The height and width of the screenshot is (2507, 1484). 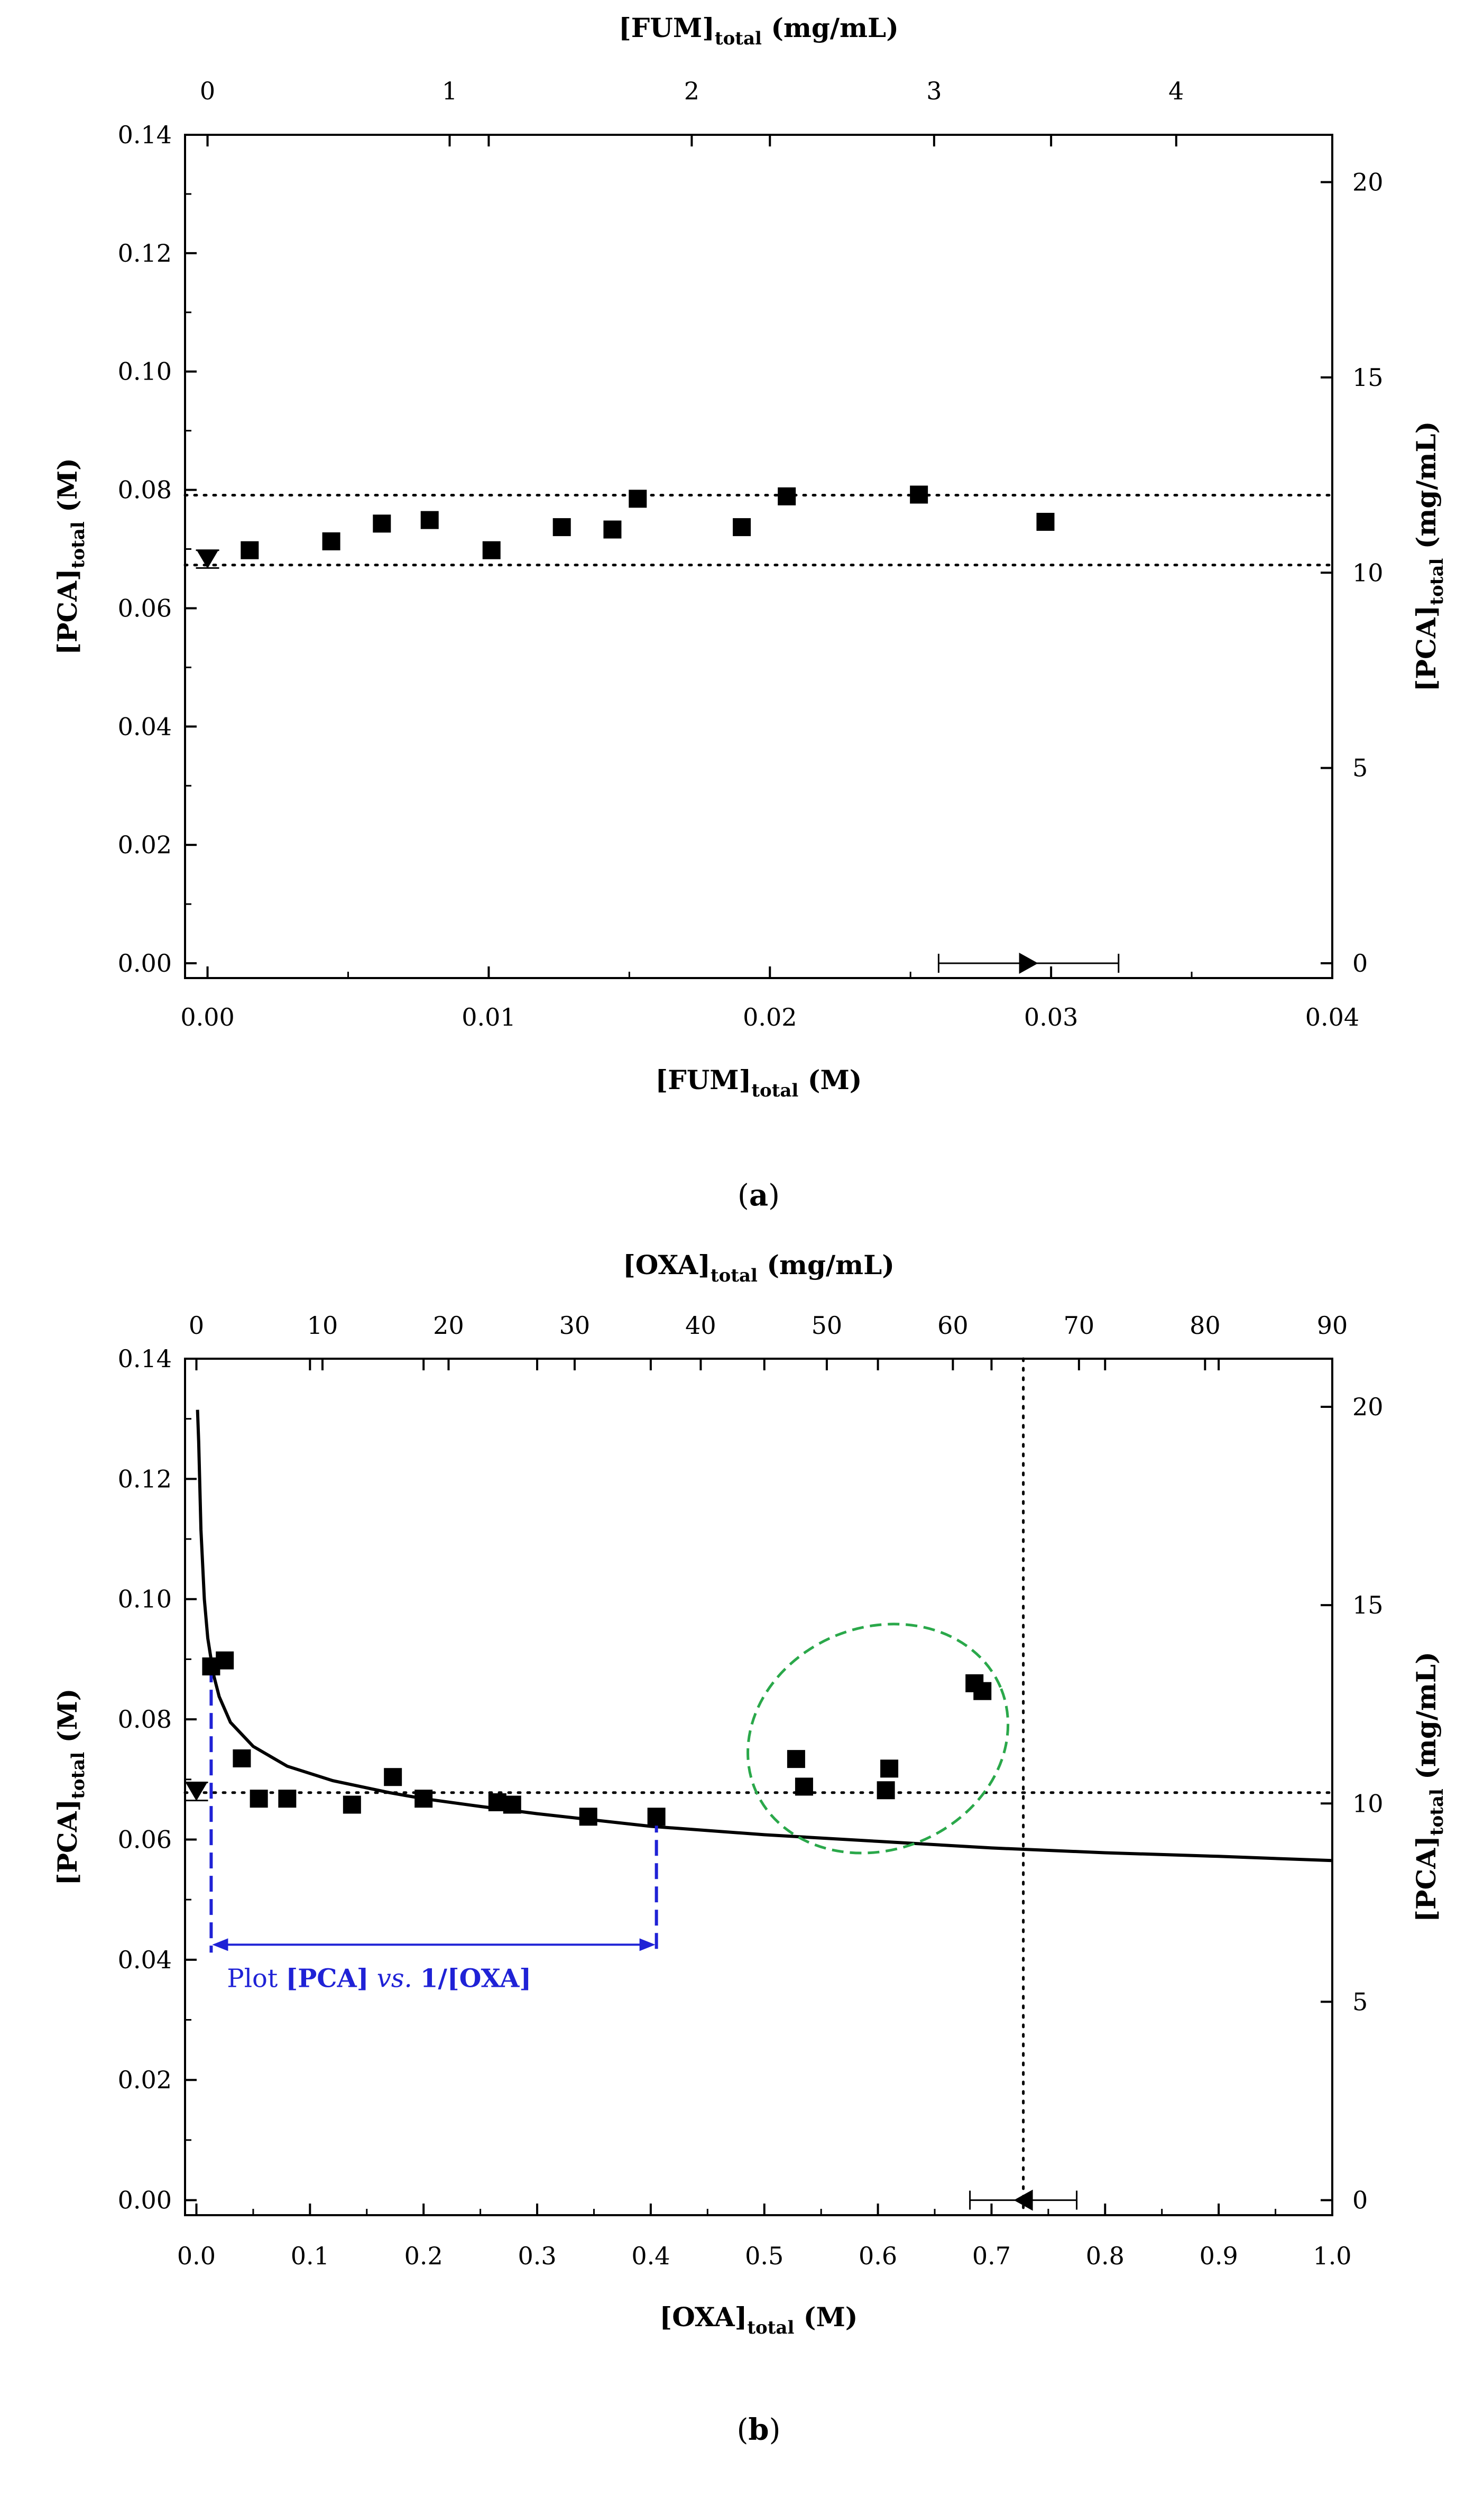 I want to click on top-tick-label: 30, so click(x=575, y=1325).